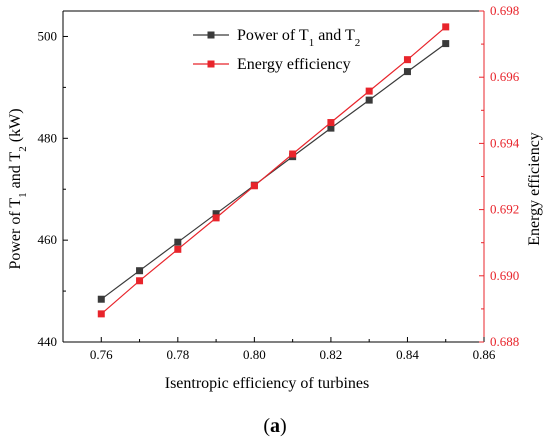 This screenshot has width=550, height=442. I want to click on x-tick-label: 0.84, so click(407, 354).